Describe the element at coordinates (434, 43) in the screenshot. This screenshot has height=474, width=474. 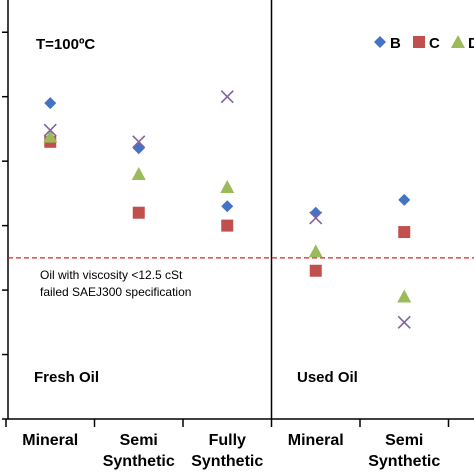
I see `legend-label: C` at that location.